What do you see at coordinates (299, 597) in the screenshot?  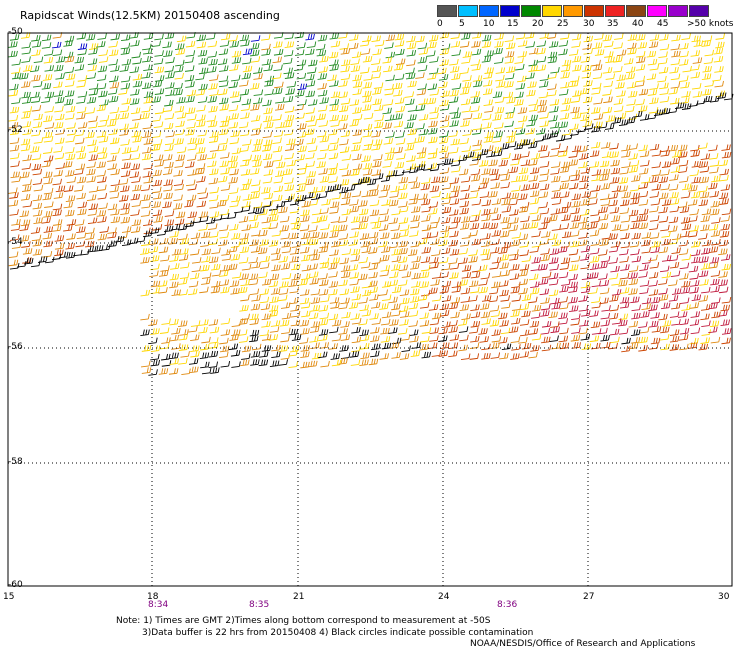 I see `longitude-label: 21` at bounding box center [299, 597].